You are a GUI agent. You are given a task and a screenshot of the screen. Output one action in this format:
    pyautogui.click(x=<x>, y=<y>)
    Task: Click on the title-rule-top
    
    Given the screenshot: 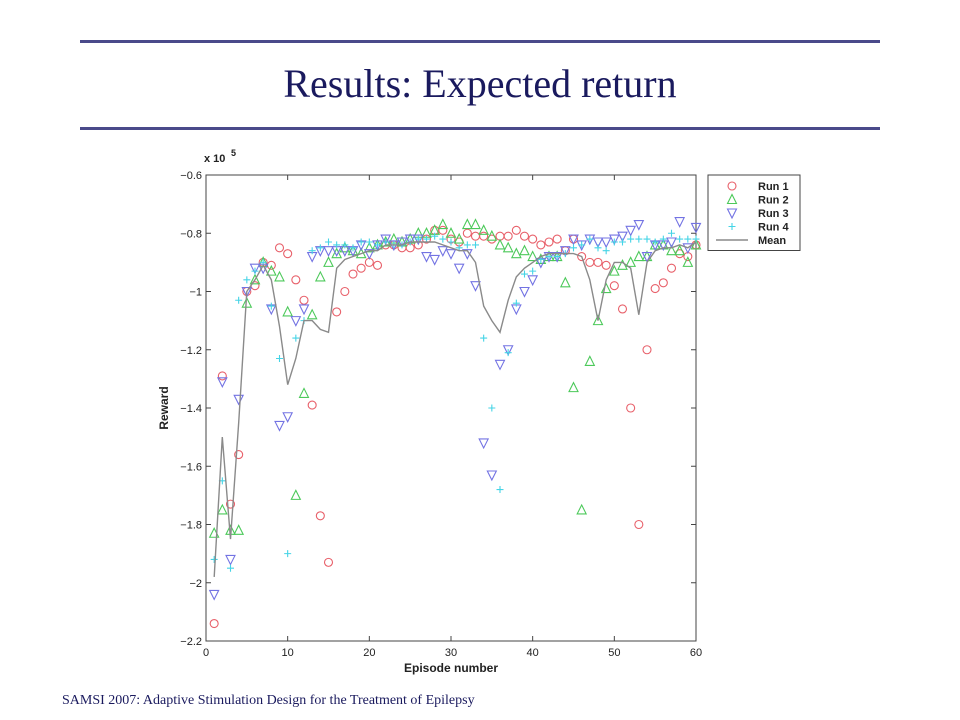 What is the action you would take?
    pyautogui.click(x=480, y=41)
    